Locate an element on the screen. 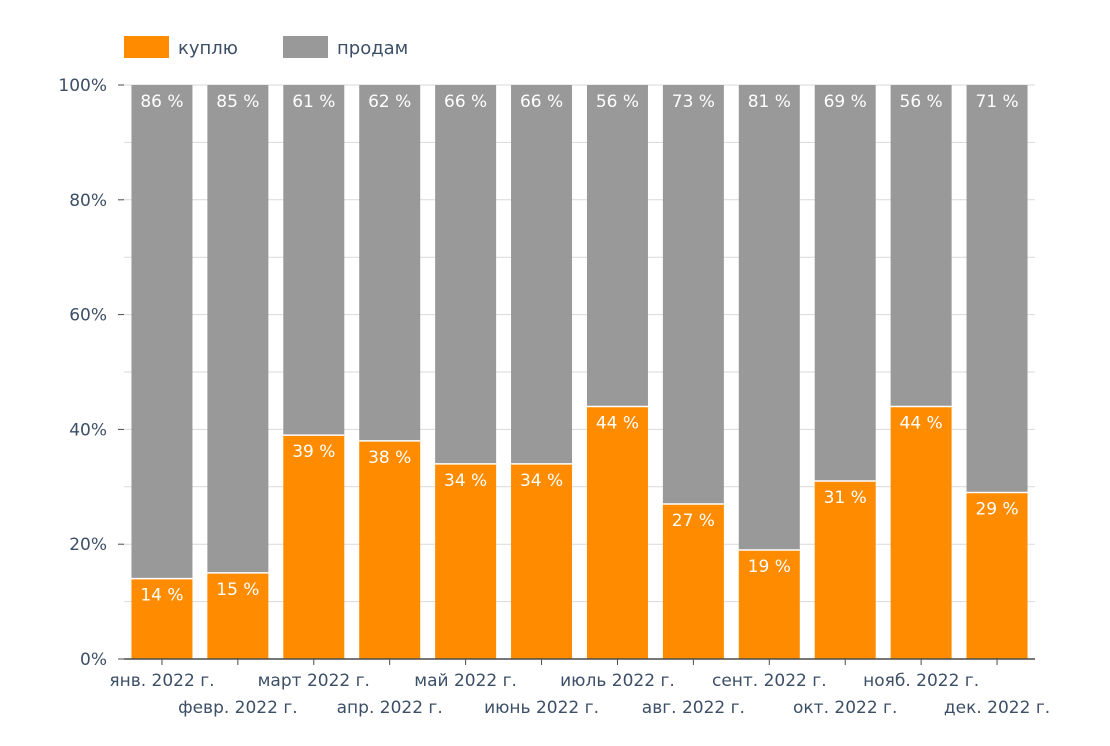 The image size is (1110, 746). x-tick-label: авг. 2022 г. is located at coordinates (693, 708).